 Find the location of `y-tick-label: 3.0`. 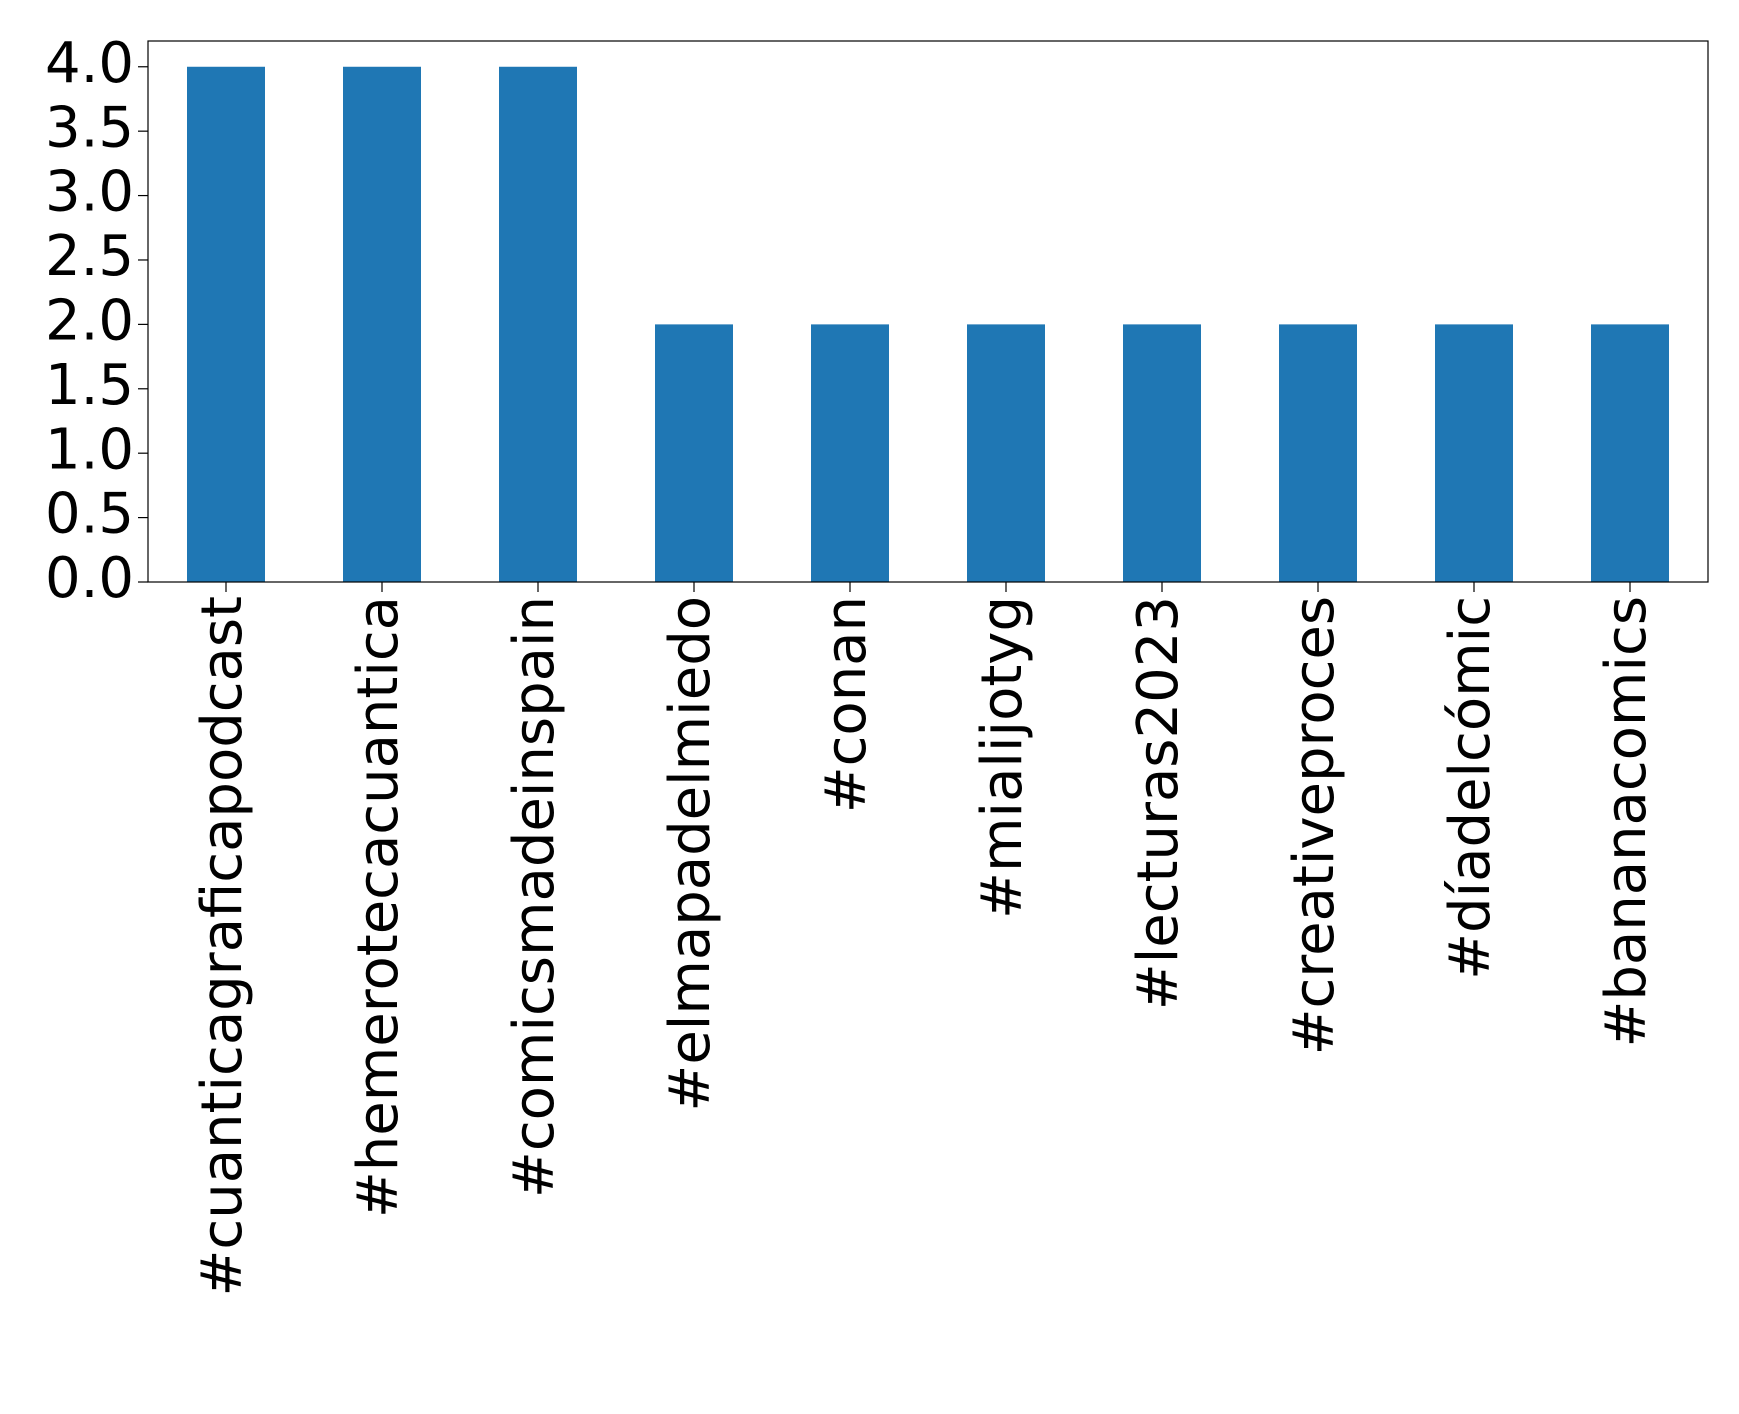

y-tick-label: 3.0 is located at coordinates (89, 192).